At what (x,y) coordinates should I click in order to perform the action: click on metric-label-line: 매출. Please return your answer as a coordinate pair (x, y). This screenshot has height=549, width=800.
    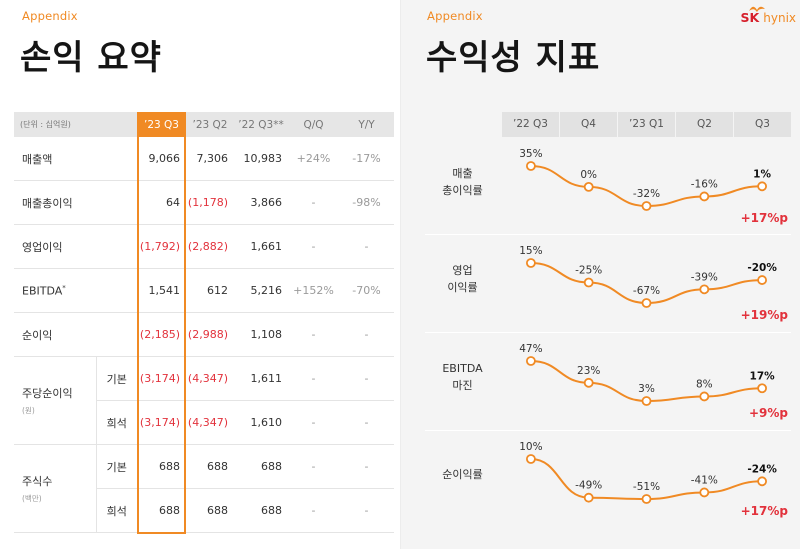
    Looking at the image, I should click on (462, 173).